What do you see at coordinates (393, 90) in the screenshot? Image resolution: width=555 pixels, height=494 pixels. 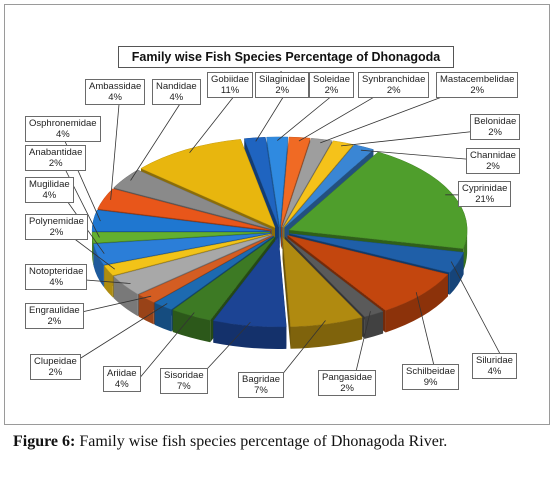 I see `label-value-synbranchidae: 2%` at bounding box center [393, 90].